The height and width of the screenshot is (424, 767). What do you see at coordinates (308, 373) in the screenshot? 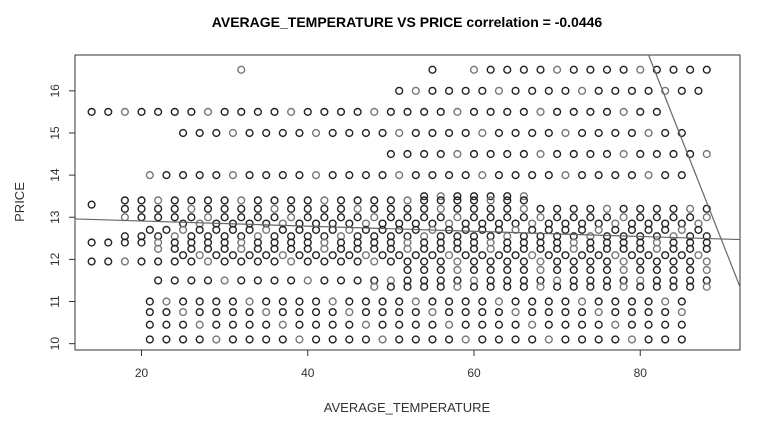
I see `x-tick-label: 40` at bounding box center [308, 373].